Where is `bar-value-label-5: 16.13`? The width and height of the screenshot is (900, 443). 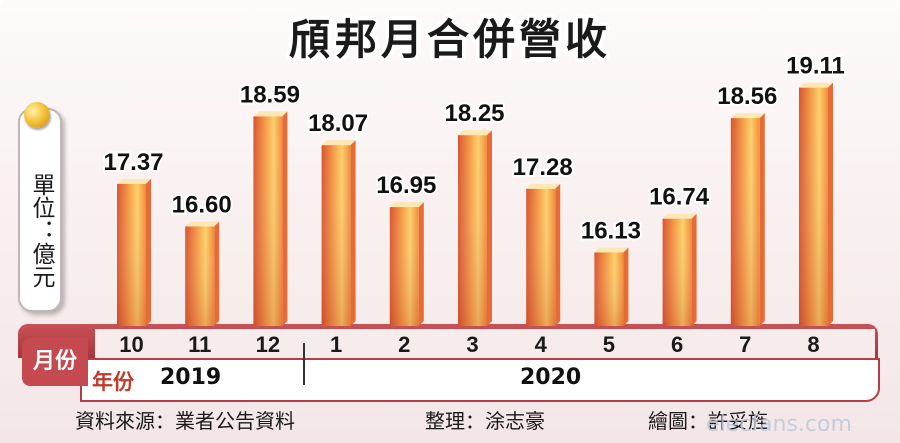 bar-value-label-5: 16.13 is located at coordinates (611, 230).